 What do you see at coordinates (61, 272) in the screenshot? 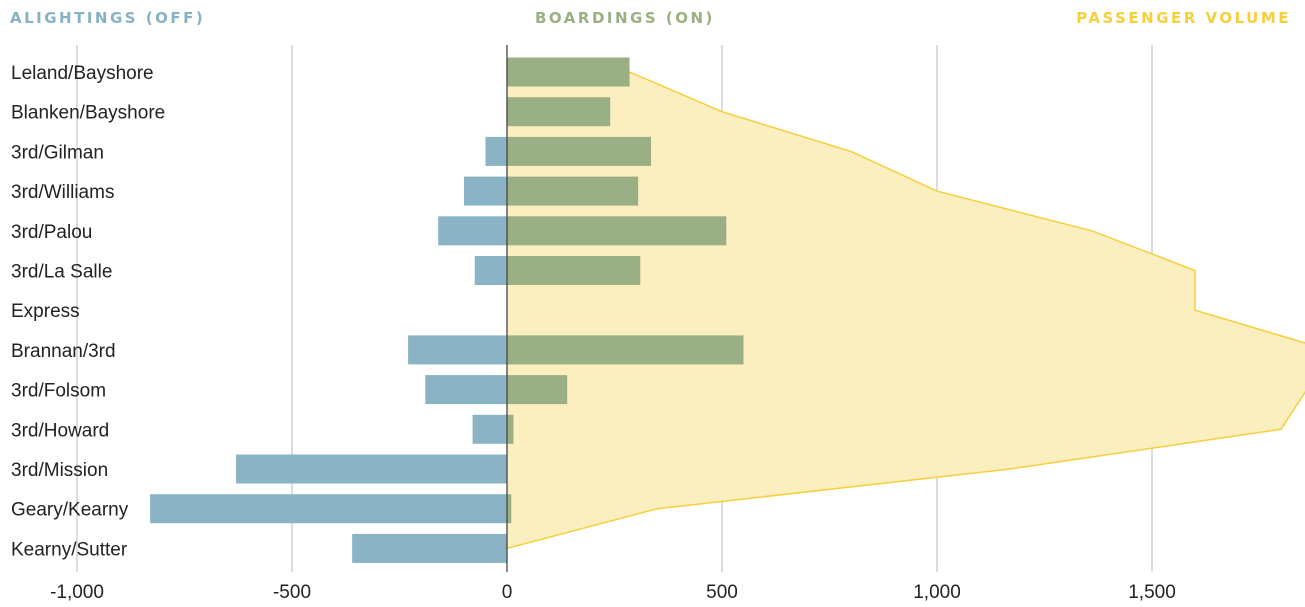
I see `category-label: 3rd/La Salle` at bounding box center [61, 272].